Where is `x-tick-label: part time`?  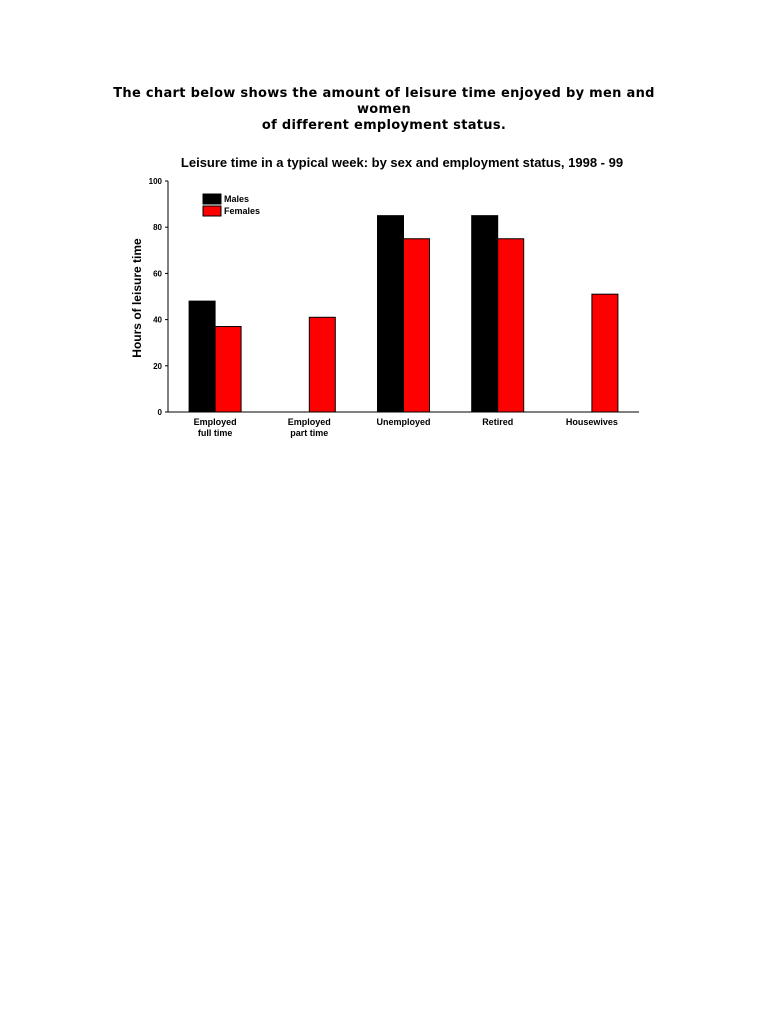
x-tick-label: part time is located at coordinates (309, 433).